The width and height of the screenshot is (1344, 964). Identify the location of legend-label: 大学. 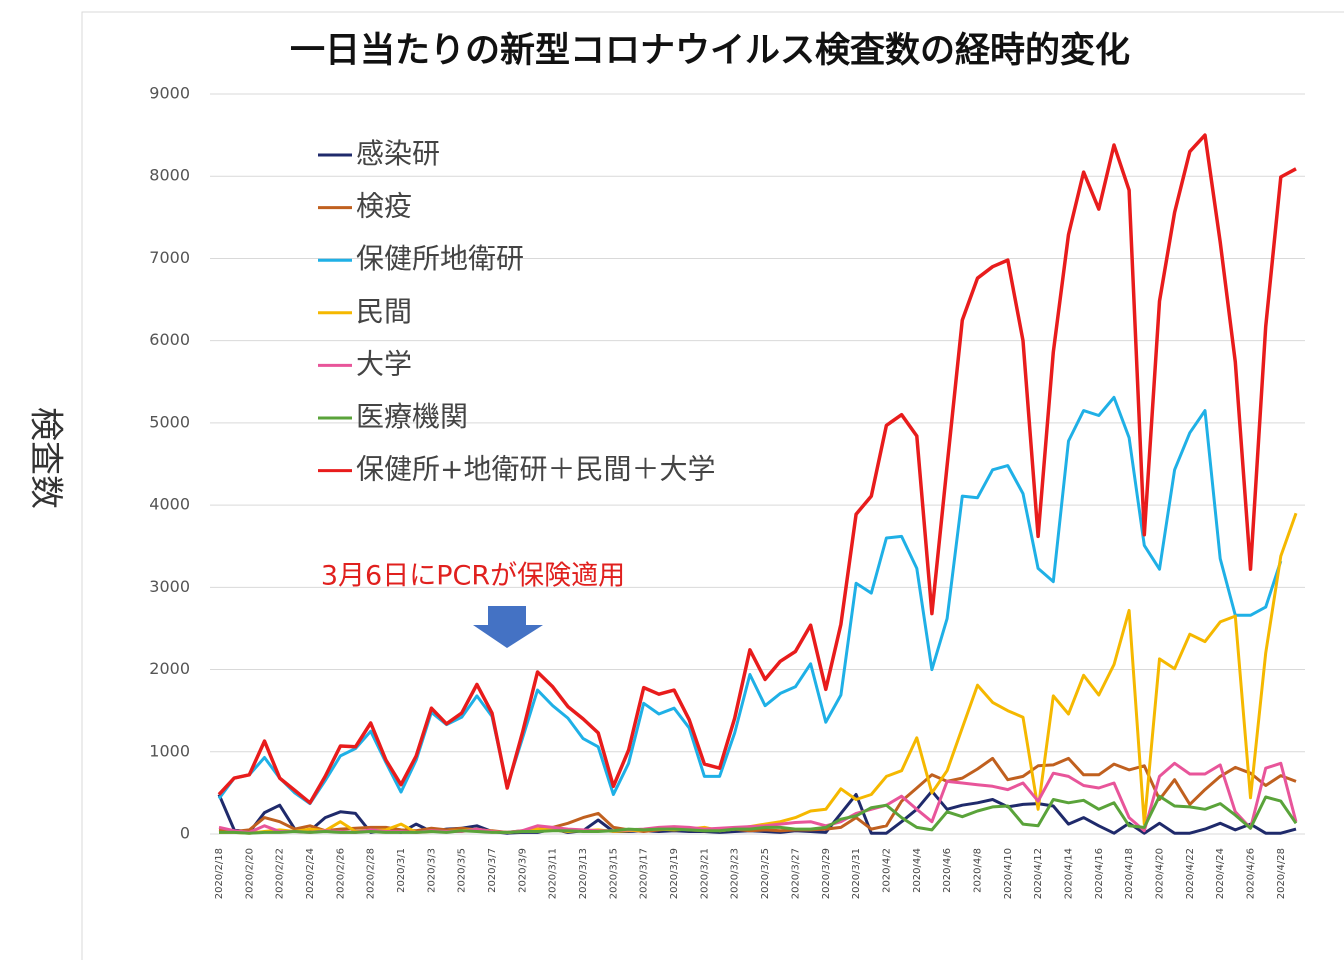
(384, 363).